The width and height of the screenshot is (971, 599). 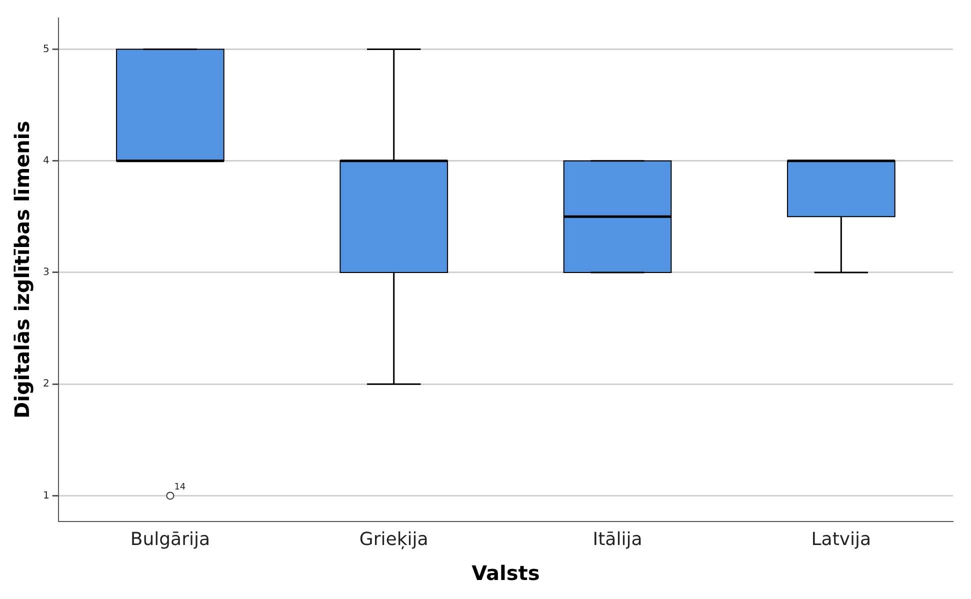 What do you see at coordinates (841, 539) in the screenshot?
I see `x-tick-label: Latvija` at bounding box center [841, 539].